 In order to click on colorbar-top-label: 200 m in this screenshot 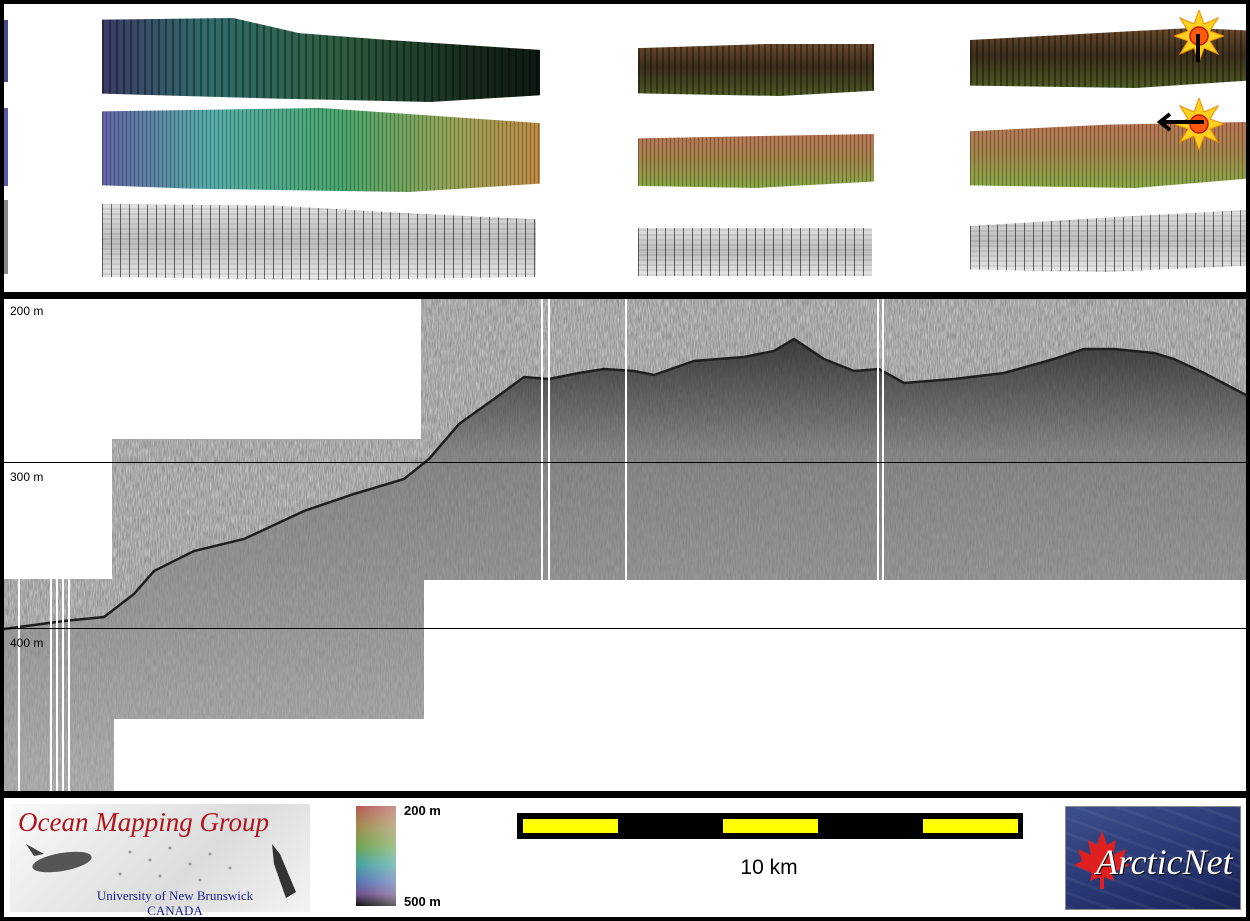, I will do `click(422, 810)`.